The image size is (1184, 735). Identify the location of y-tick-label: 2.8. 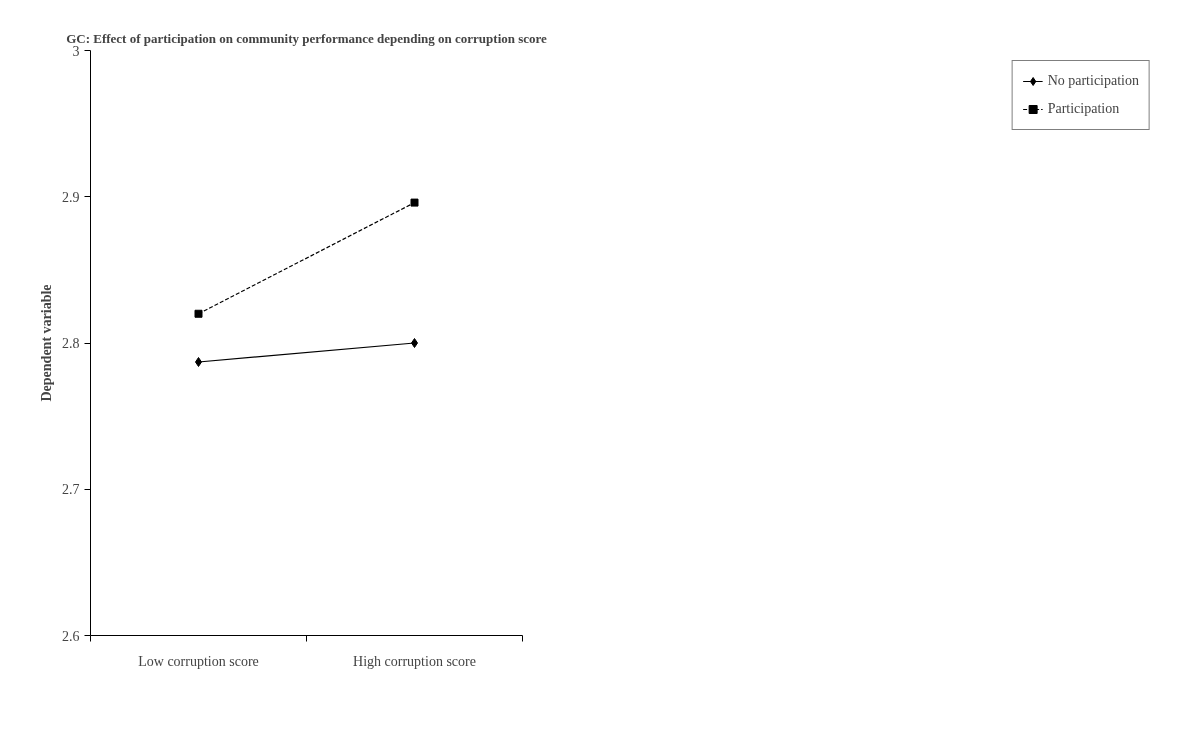
(71, 343).